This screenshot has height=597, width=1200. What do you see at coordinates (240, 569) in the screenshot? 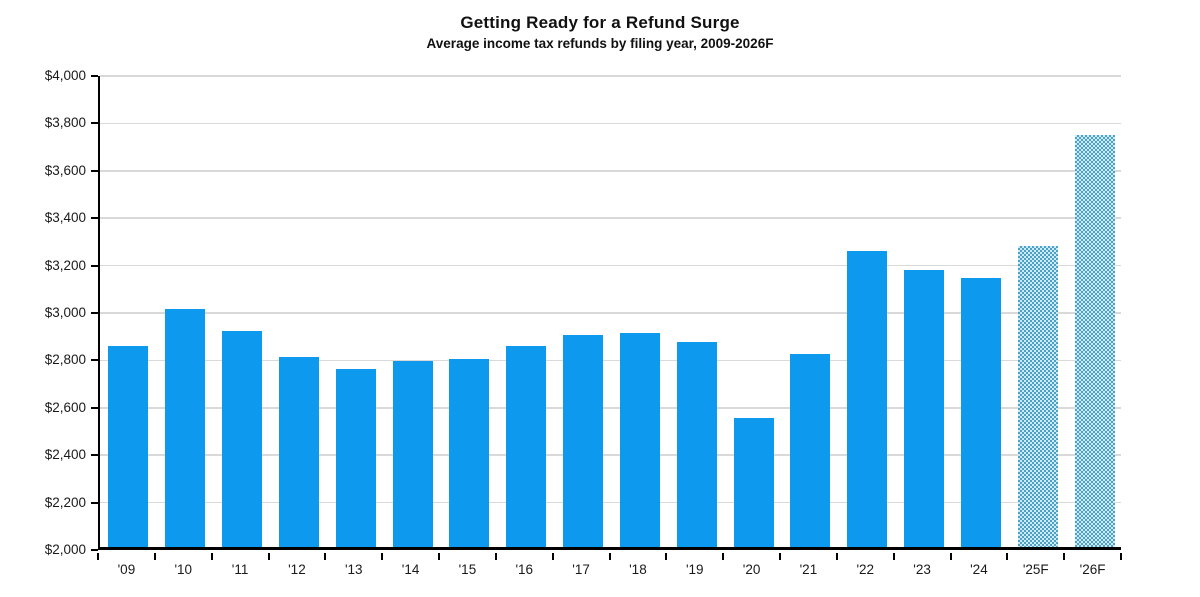
I see `x-axis-label-11: '11` at bounding box center [240, 569].